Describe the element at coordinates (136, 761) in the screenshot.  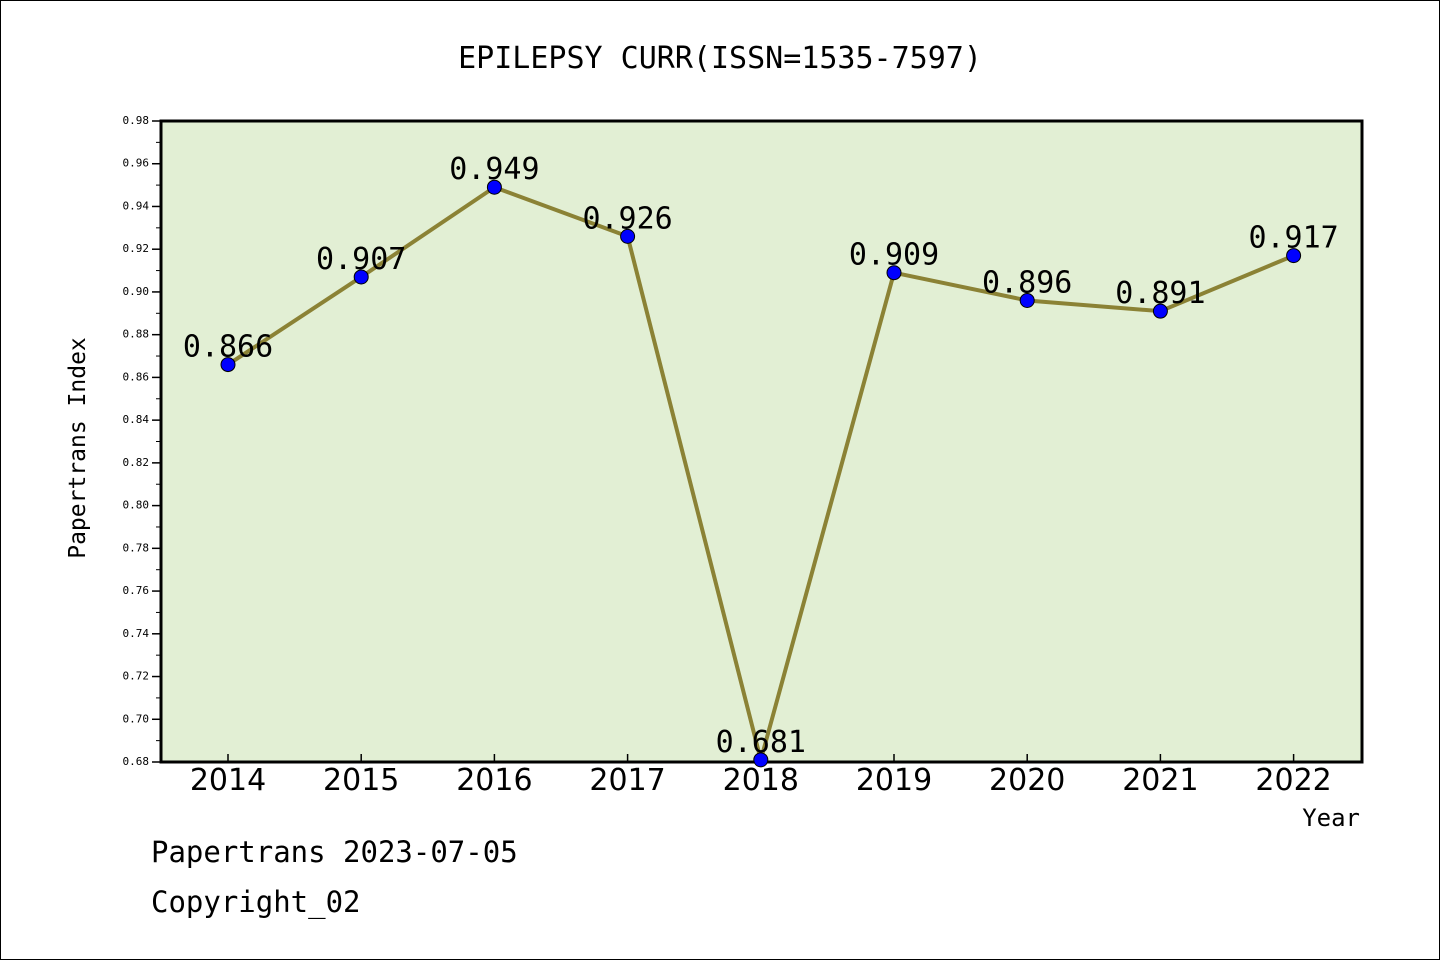
I see `y-tick-label: 0.68` at that location.